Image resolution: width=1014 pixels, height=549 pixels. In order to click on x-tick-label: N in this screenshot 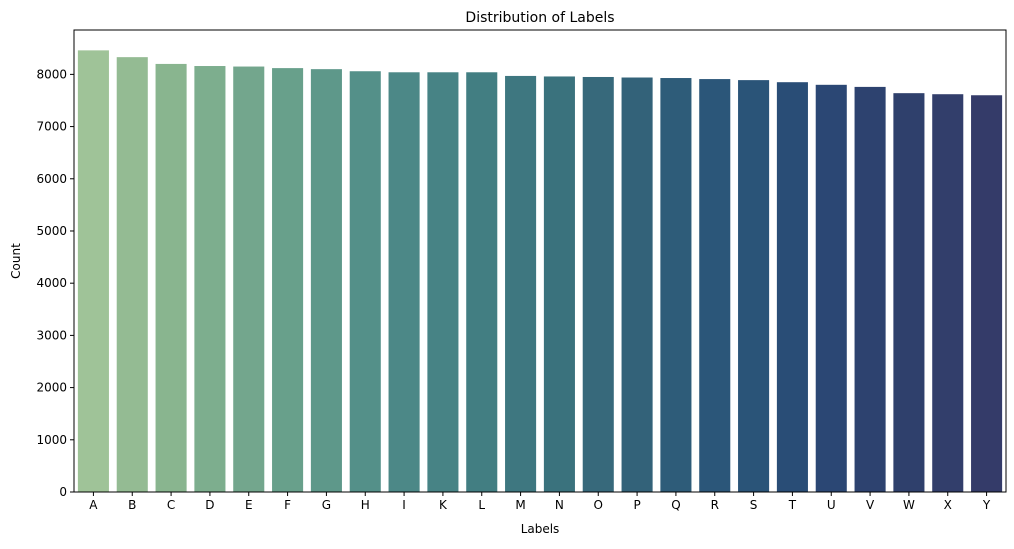, I will do `click(559, 505)`.